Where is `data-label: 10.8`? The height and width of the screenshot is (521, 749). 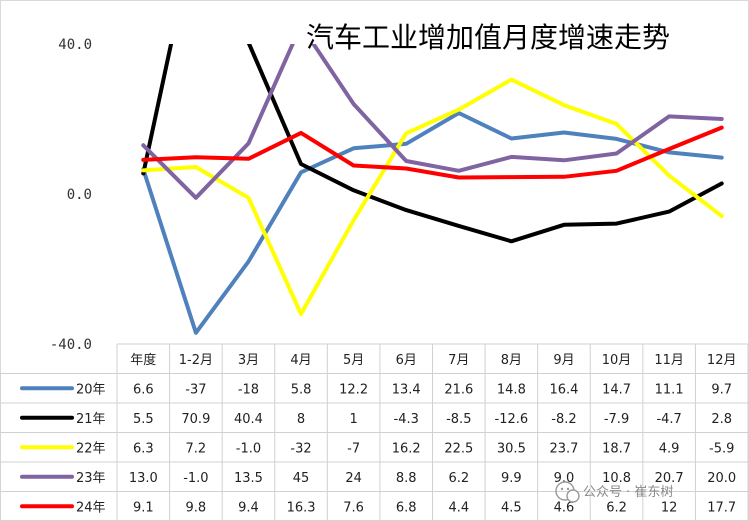 data-label: 10.8 is located at coordinates (616, 478).